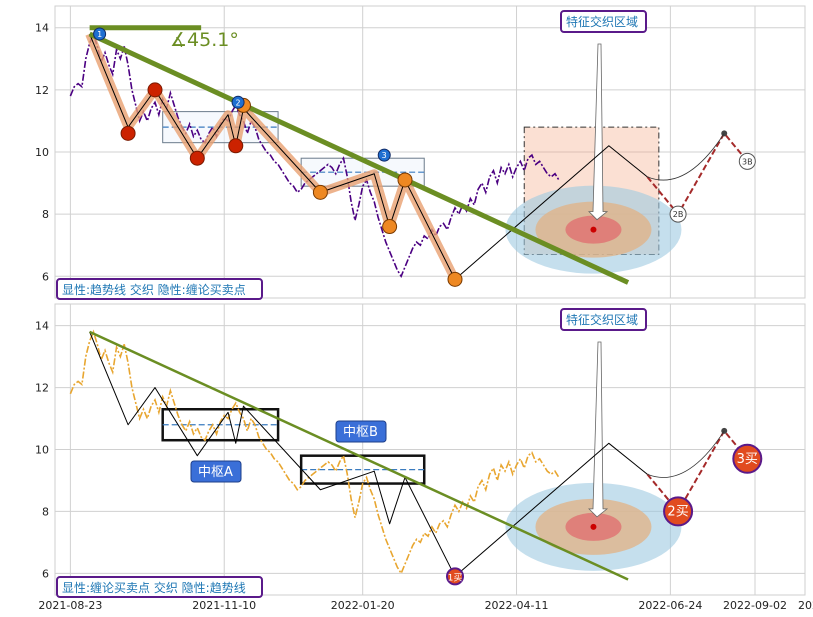 The image size is (813, 617). I want to click on stroke-index-label: 3, so click(384, 155).